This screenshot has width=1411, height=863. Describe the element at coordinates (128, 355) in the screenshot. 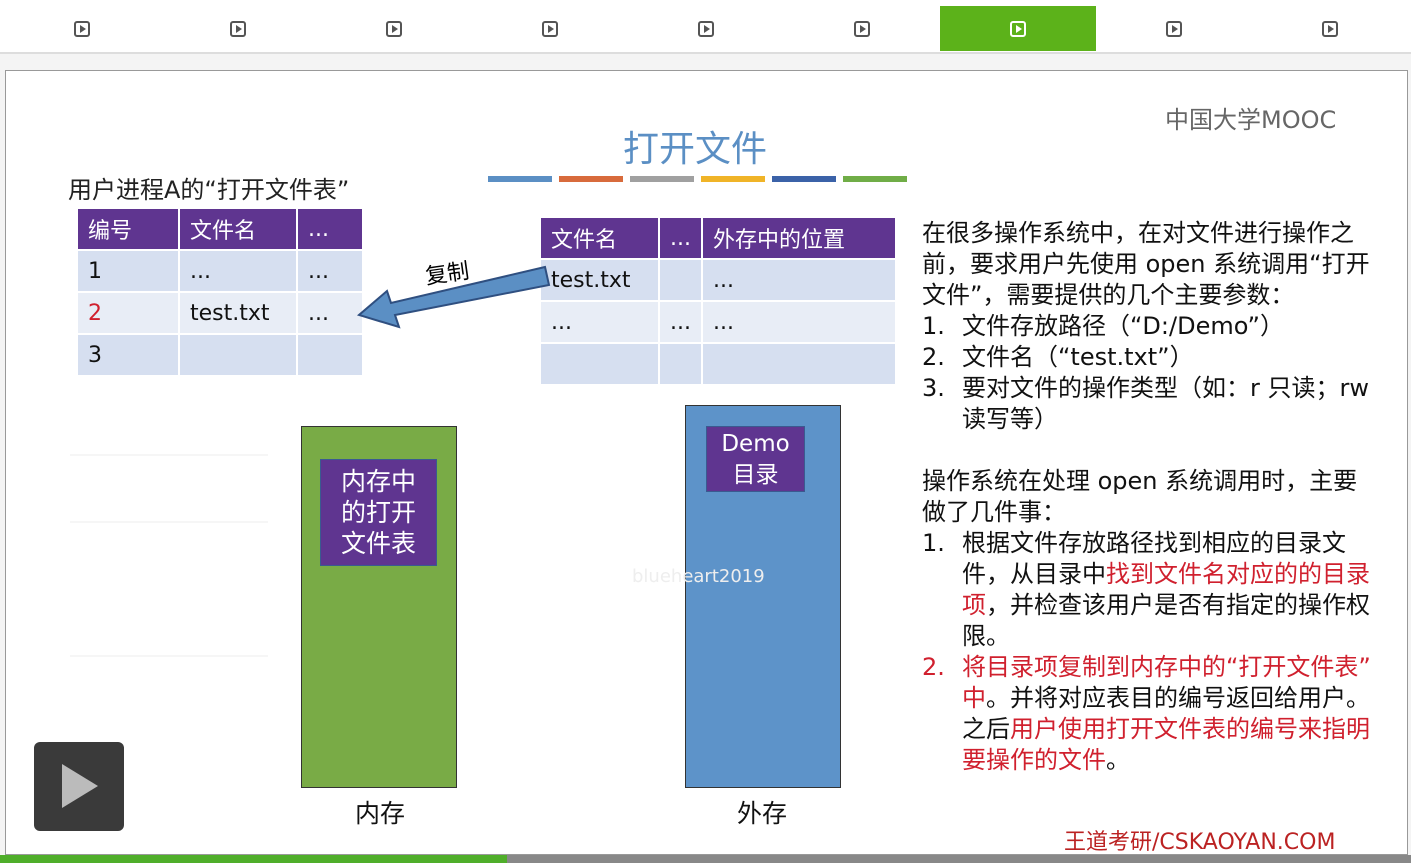

I see `cell: 3` at that location.